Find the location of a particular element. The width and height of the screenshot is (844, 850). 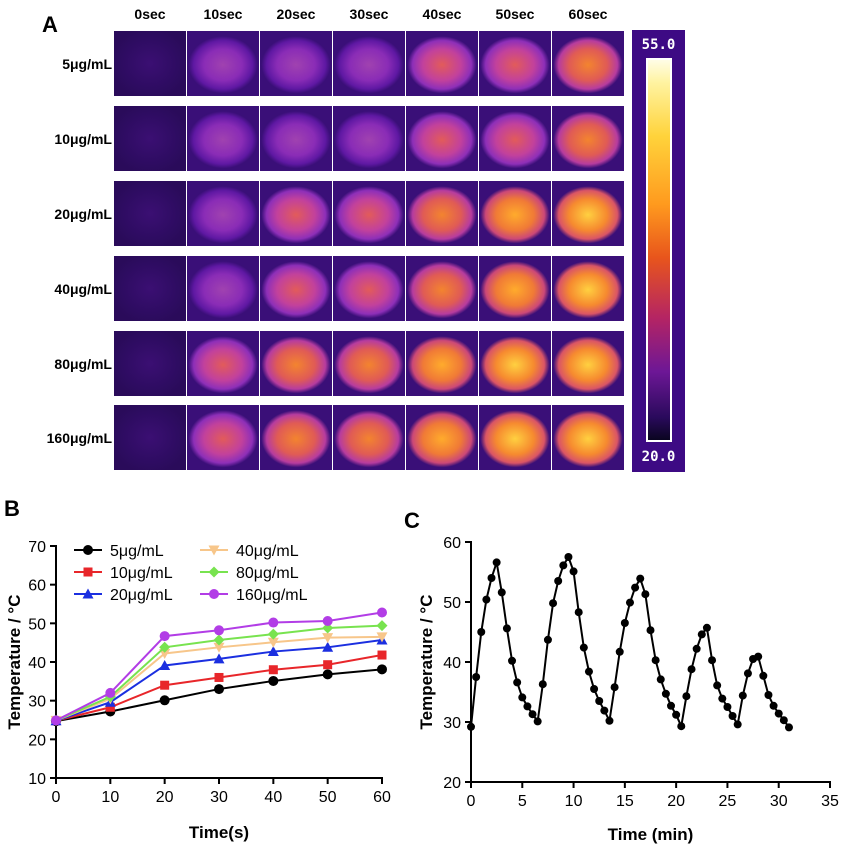

time-label: 30sec is located at coordinates (369, 14).